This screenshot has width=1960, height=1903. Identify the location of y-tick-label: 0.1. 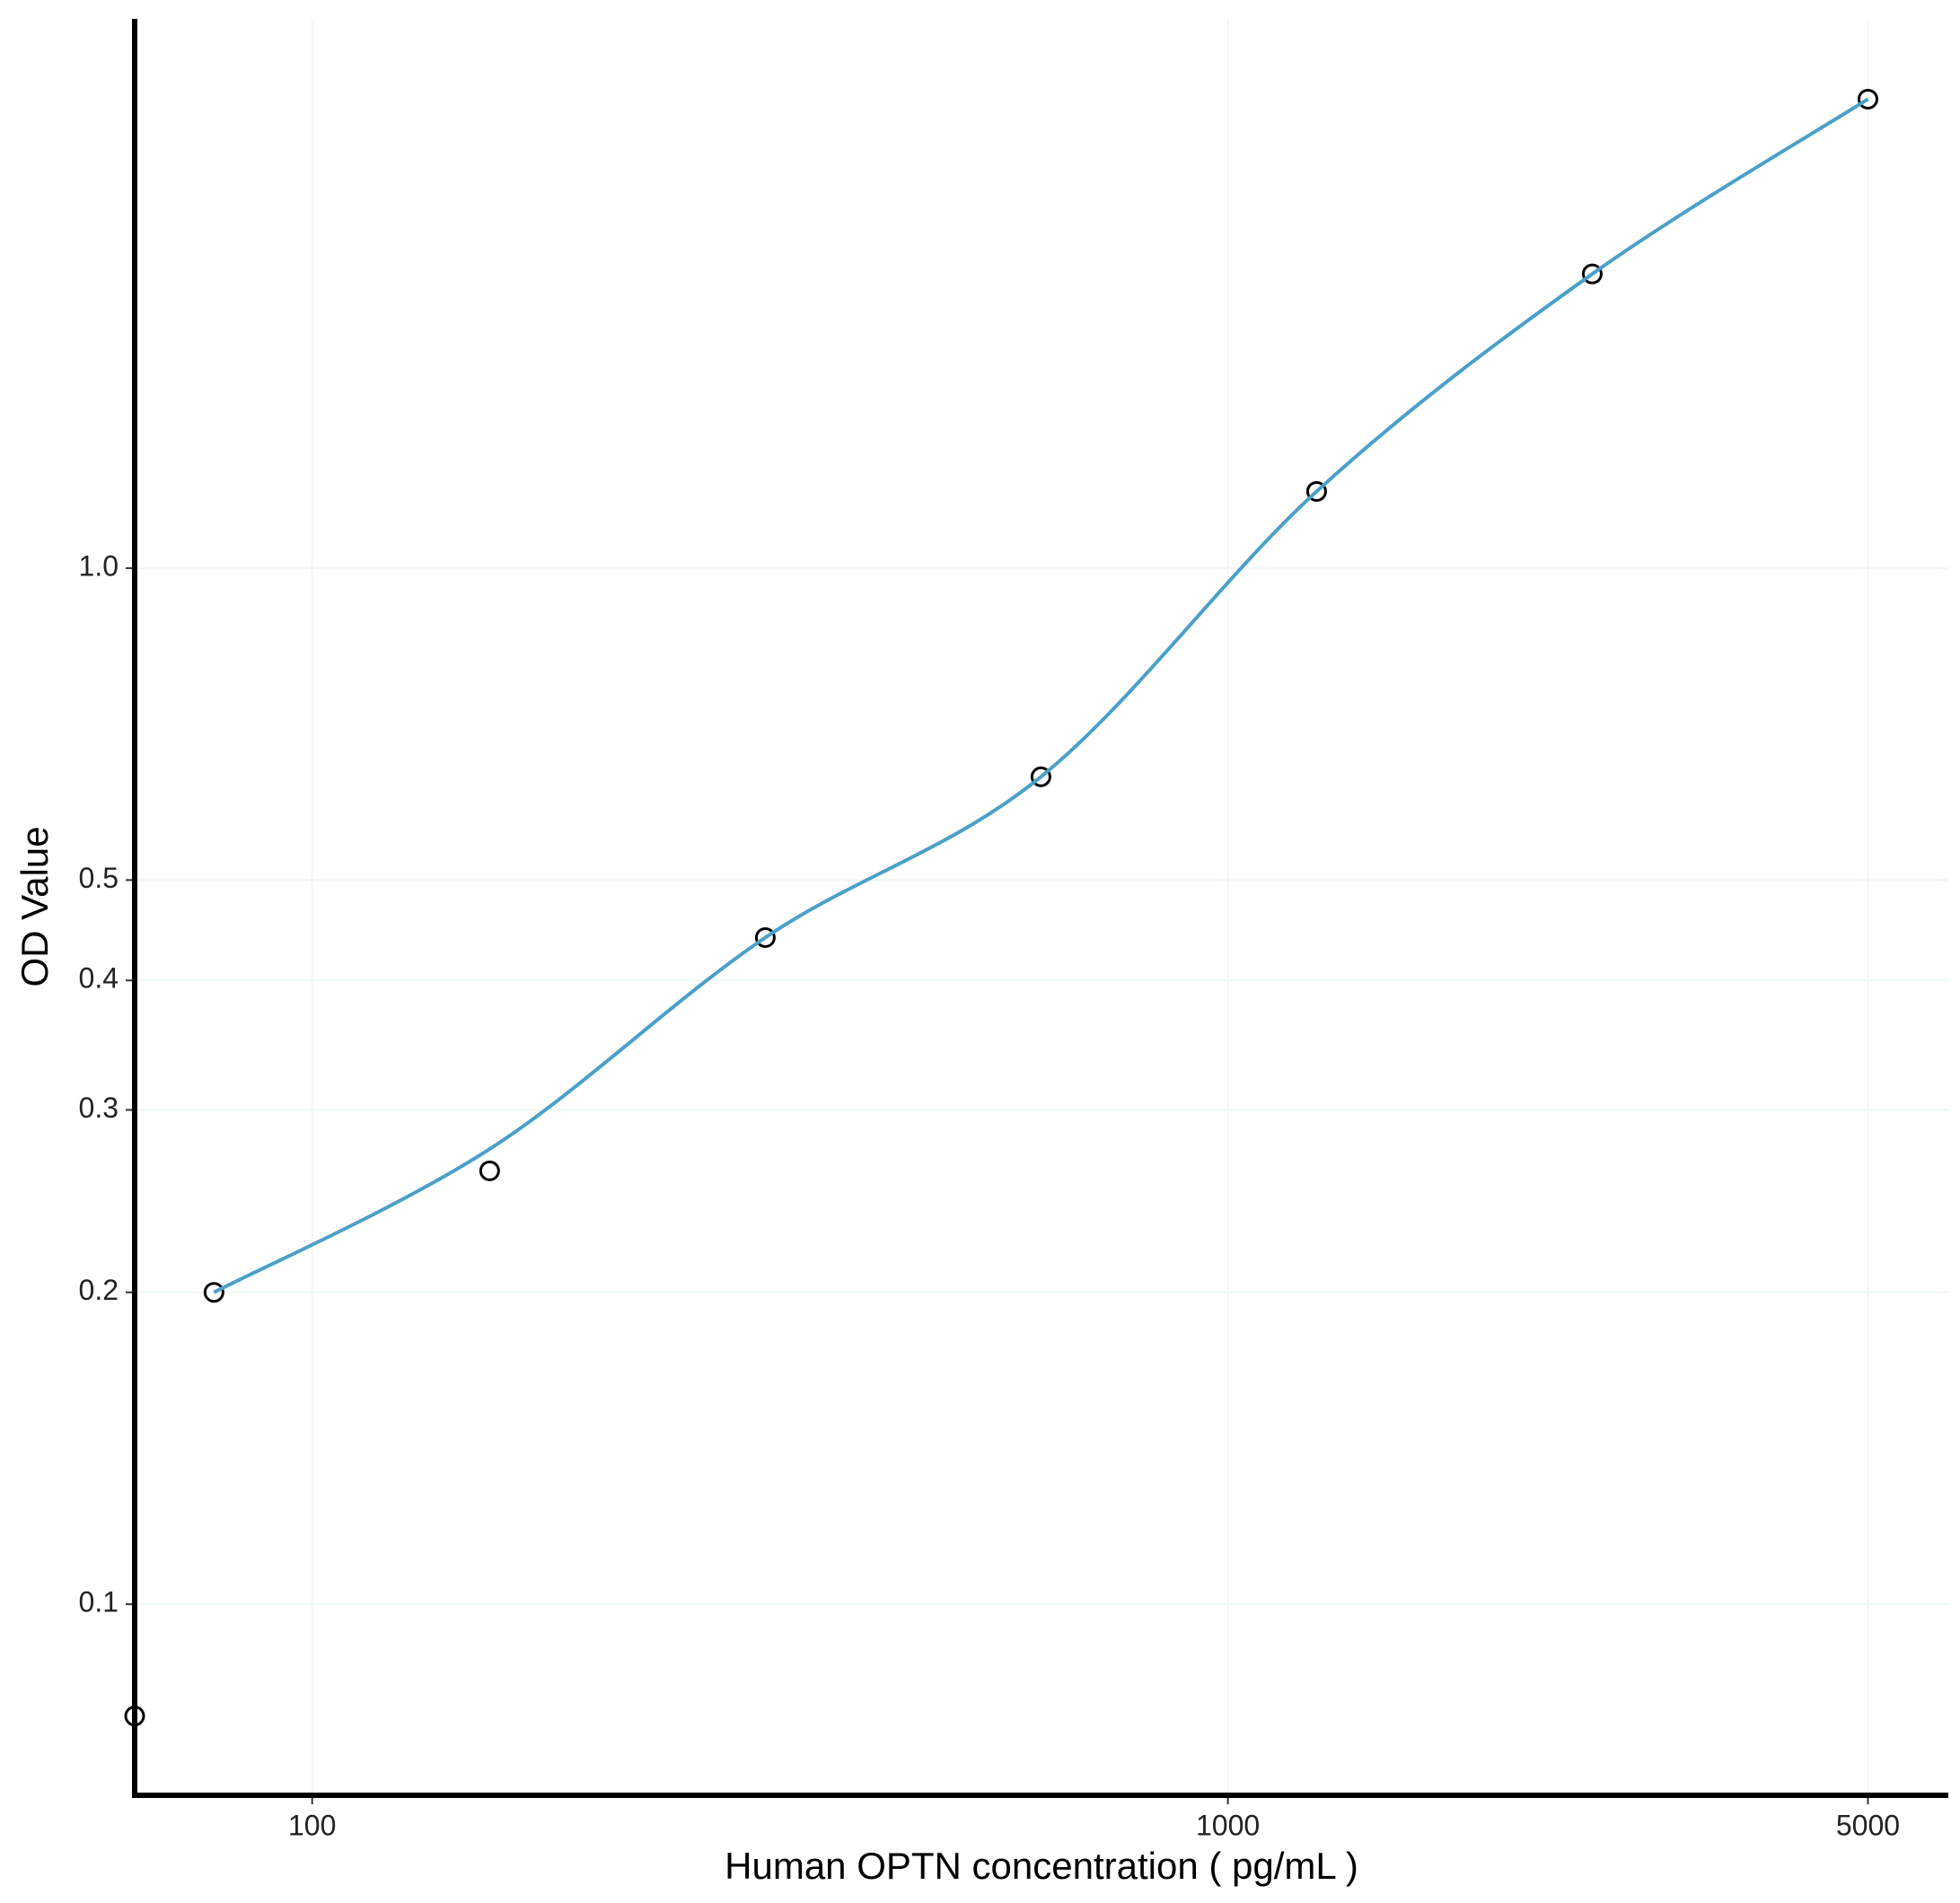
(99, 1602).